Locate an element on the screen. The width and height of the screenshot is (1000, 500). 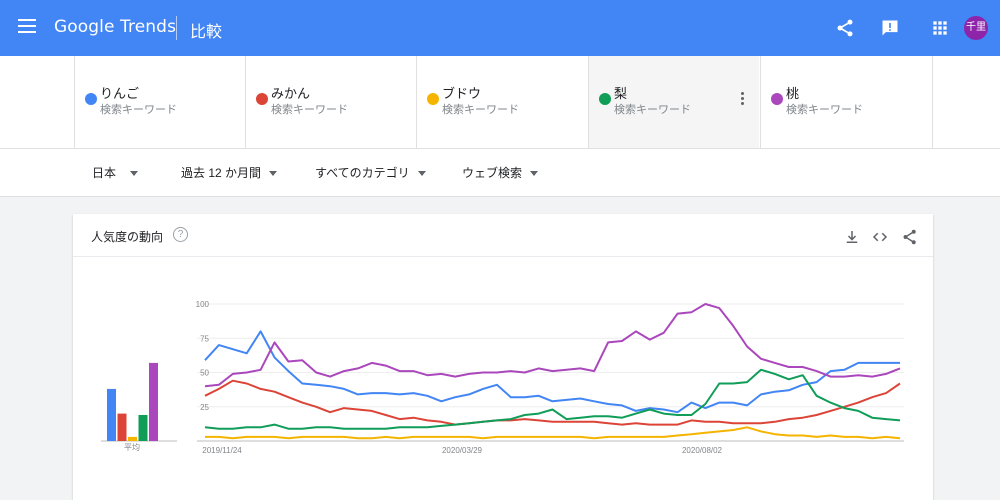
more-vert-icon is located at coordinates (743, 99).